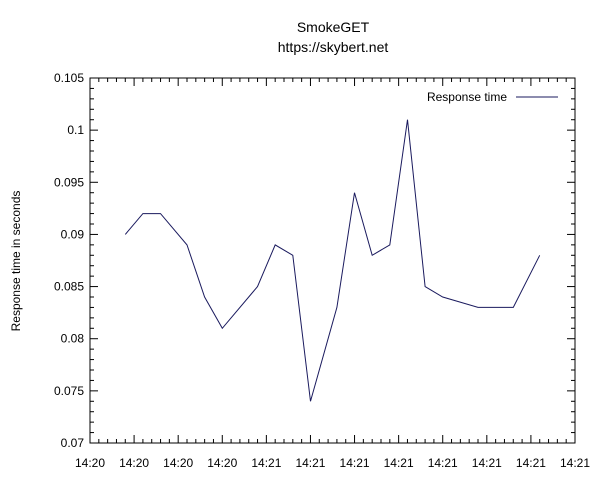 The image size is (600, 480). What do you see at coordinates (75, 130) in the screenshot?
I see `y-tick-label: 0.1` at bounding box center [75, 130].